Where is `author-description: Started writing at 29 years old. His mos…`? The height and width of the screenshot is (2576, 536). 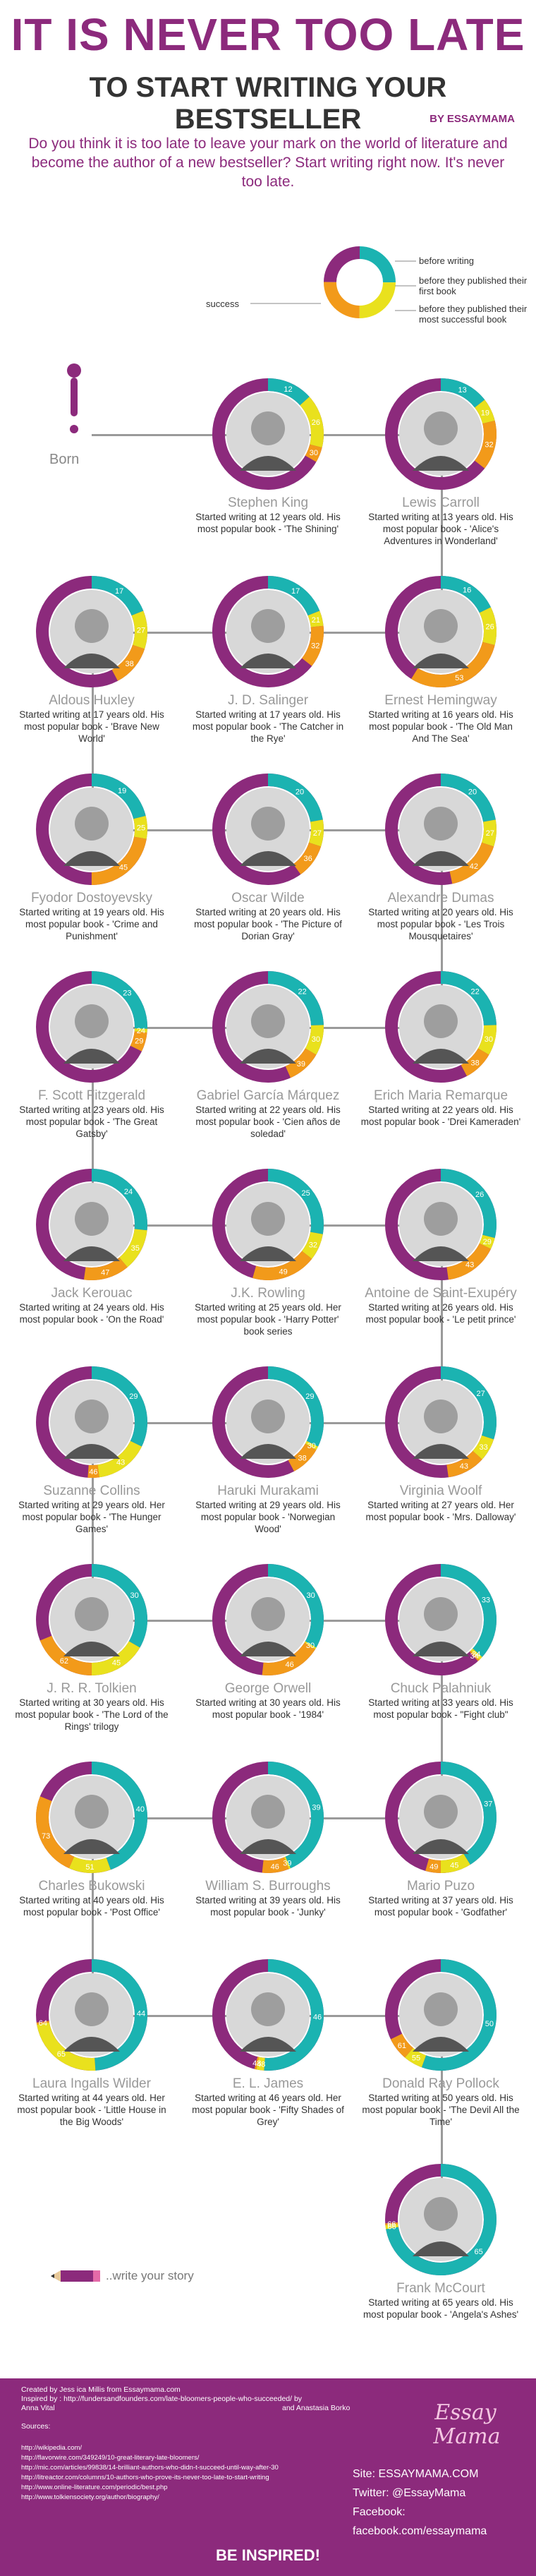 author-description: Started writing at 29 years old. His mos… is located at coordinates (268, 1517).